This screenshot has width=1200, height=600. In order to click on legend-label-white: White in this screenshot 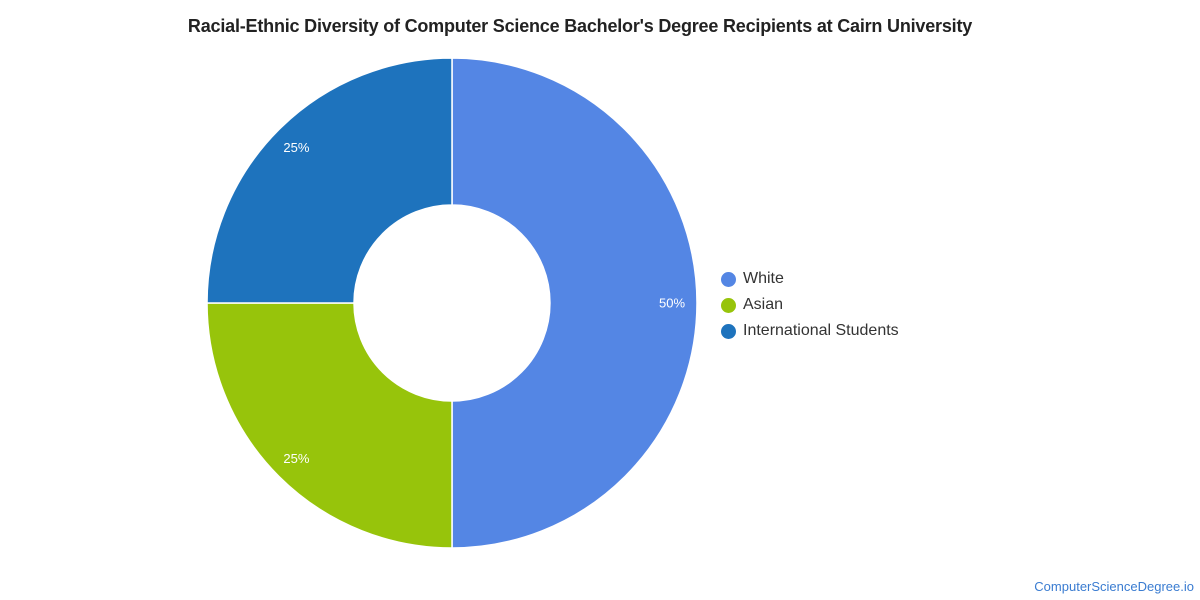, I will do `click(763, 278)`.